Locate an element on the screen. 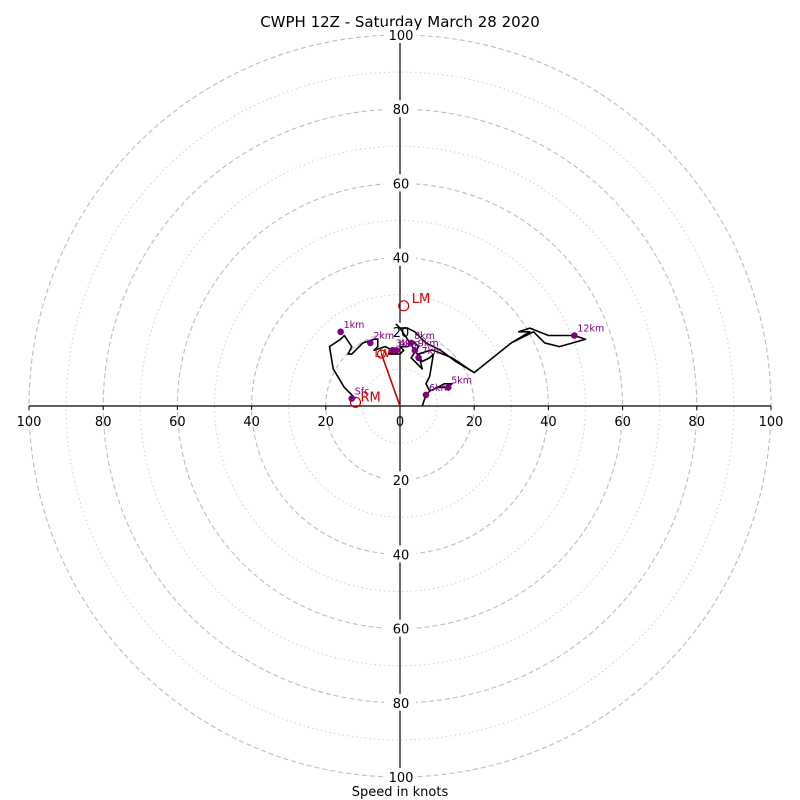  chart-title: CWPH 12Z - Saturday March 28 2020 is located at coordinates (400, 22).